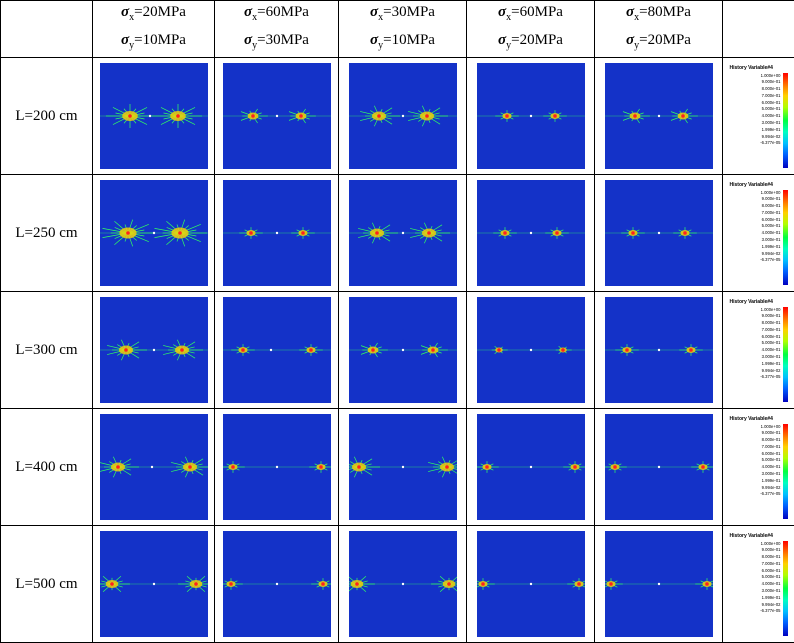  Describe the element at coordinates (658, 15) in the screenshot. I see `stress-label: σx=80MPa` at that location.